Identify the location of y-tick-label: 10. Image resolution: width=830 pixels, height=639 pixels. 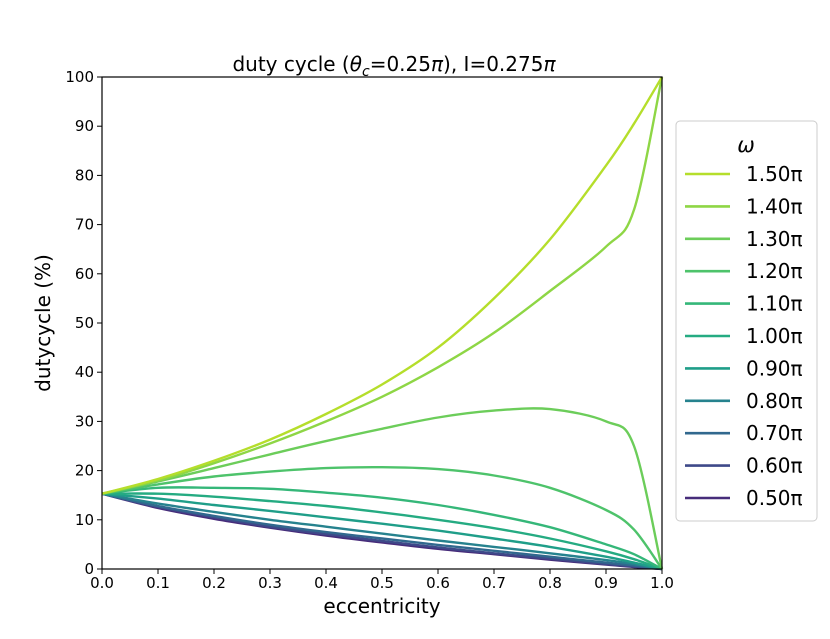
(84, 520).